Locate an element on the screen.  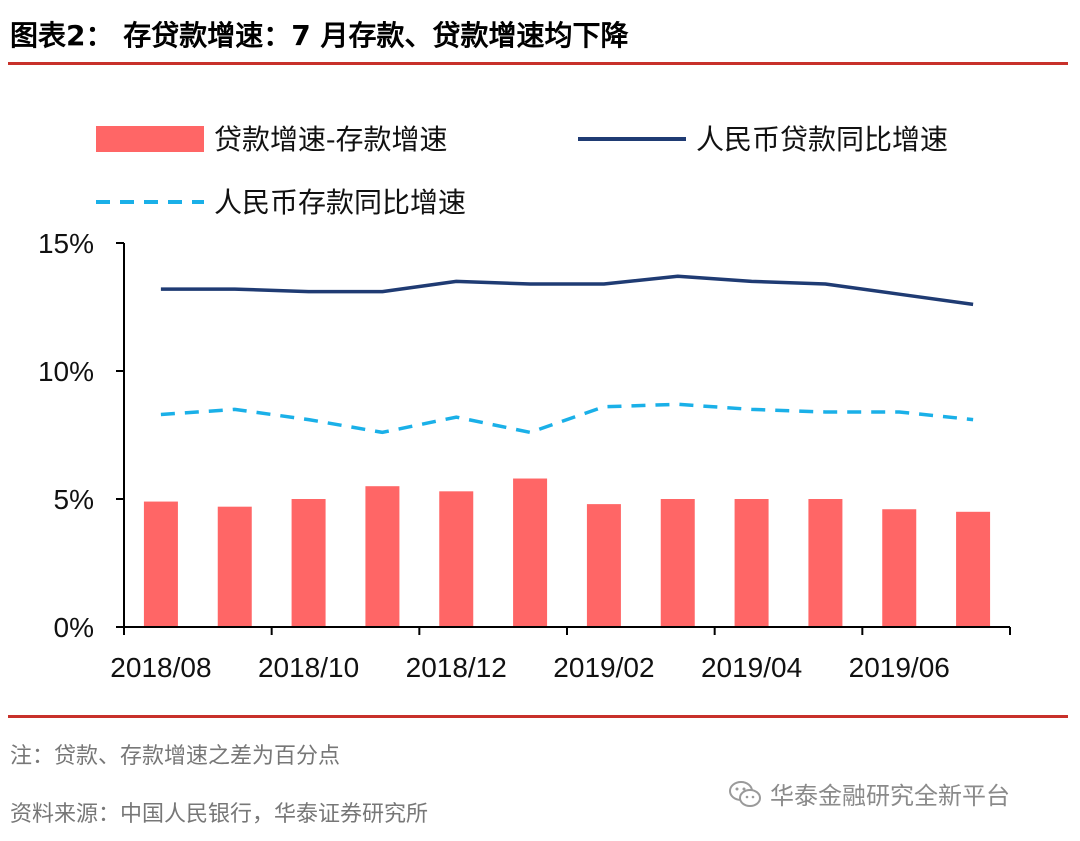
legend-swatch-bar is located at coordinates (150, 139).